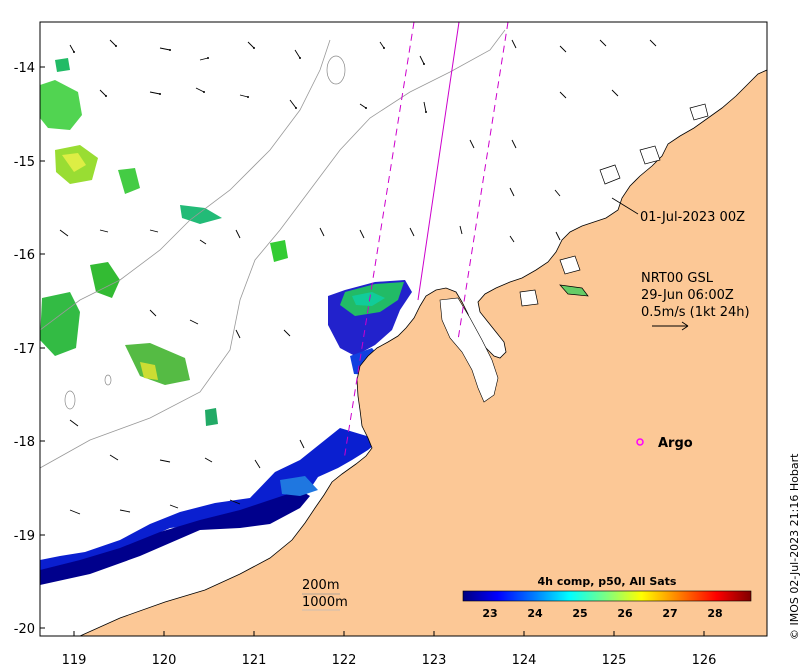  Describe the element at coordinates (687, 295) in the screenshot. I see `product-time-label: 29-Jun 06:00Z` at that location.